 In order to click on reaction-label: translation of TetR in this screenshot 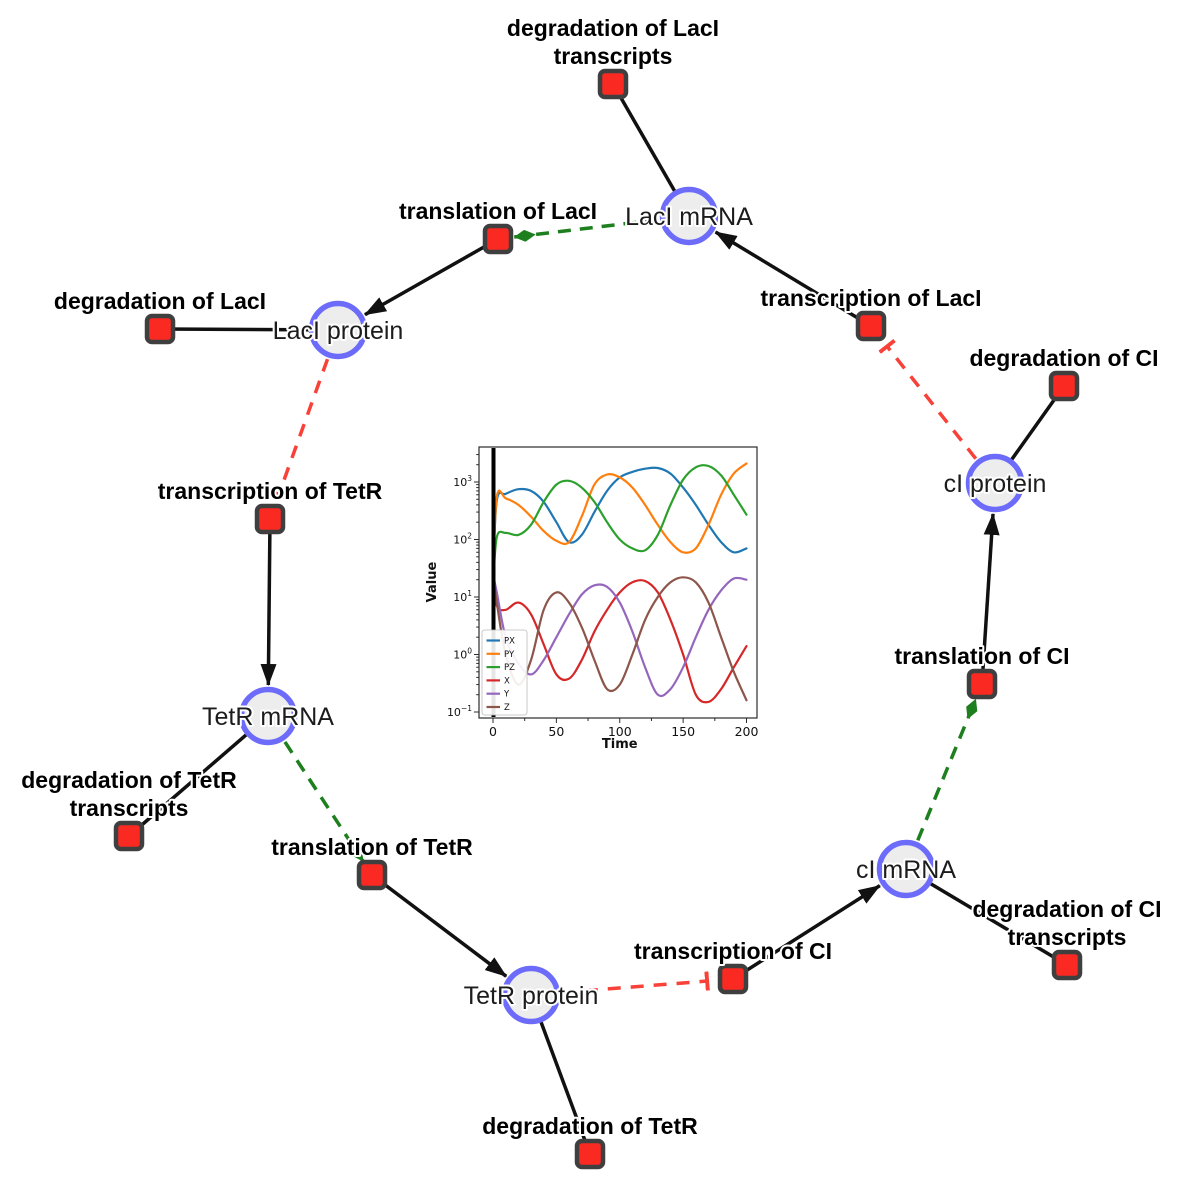, I will do `click(372, 847)`.